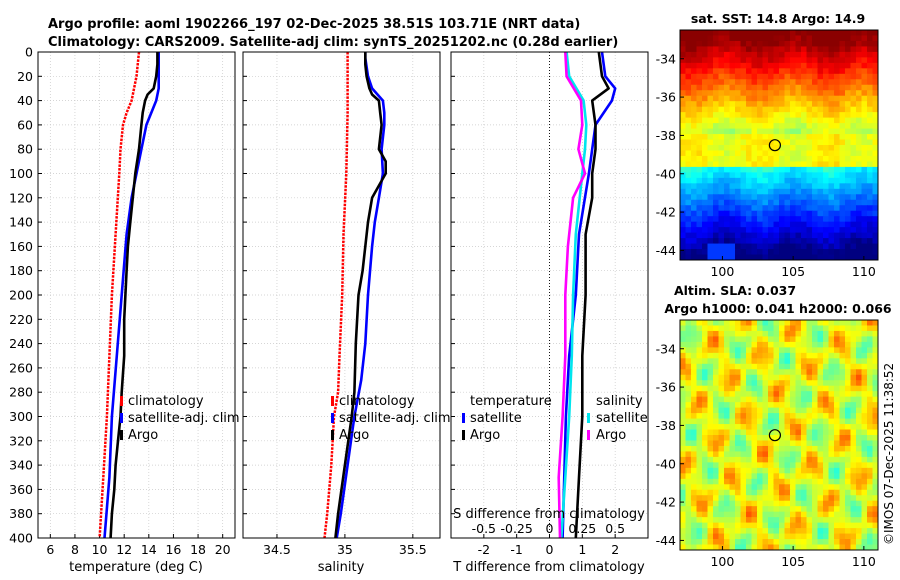  Describe the element at coordinates (332, 418) in the screenshot. I see `legend-swatch-satellite` at that location.